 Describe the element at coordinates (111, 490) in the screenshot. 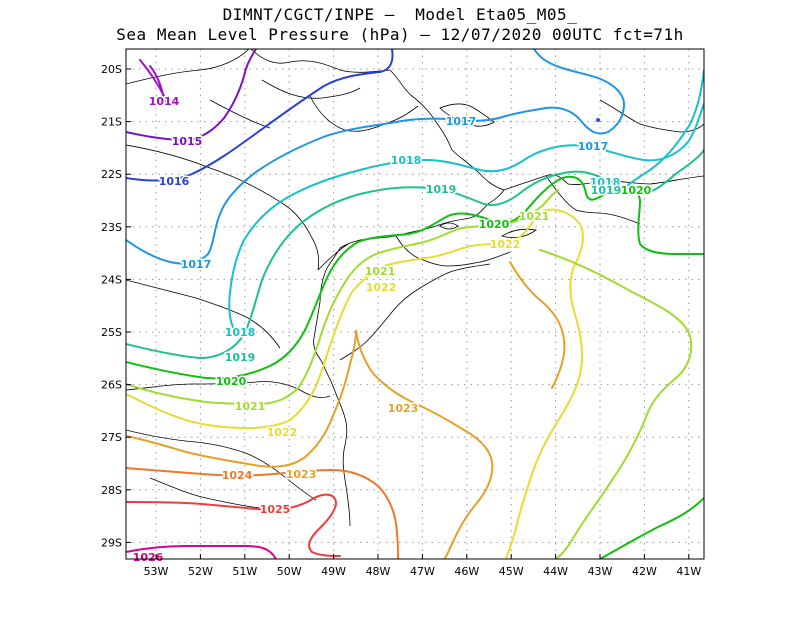

I see `lat-tick-label: 28S` at that location.